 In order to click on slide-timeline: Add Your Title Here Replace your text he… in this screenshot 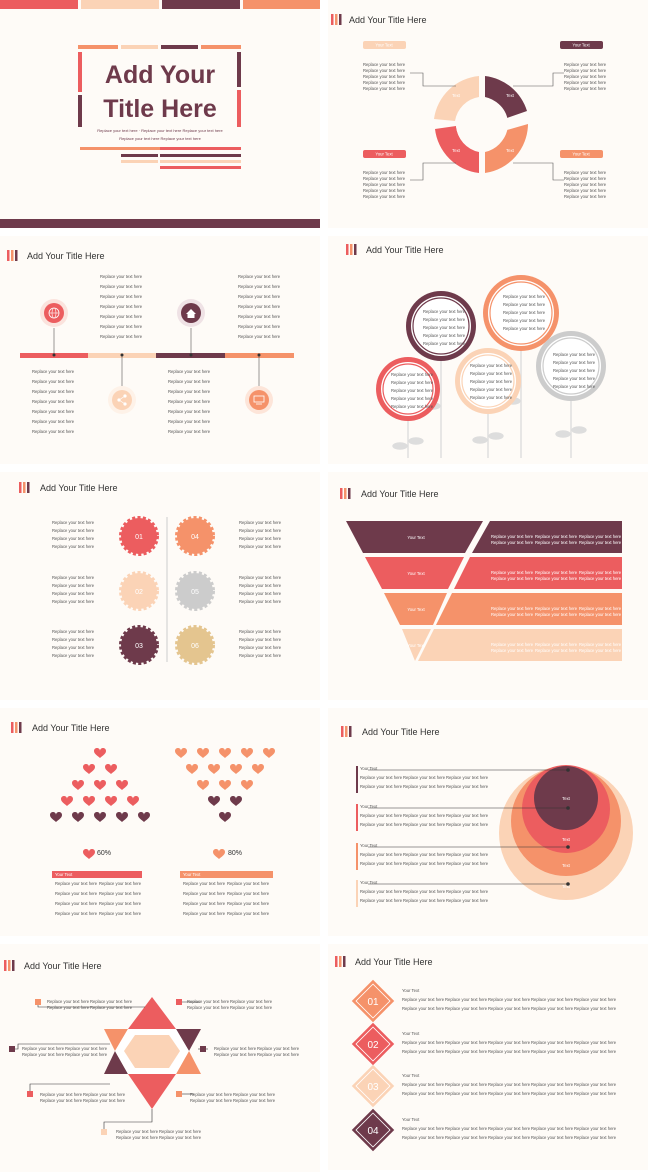, I will do `click(160, 350)`.